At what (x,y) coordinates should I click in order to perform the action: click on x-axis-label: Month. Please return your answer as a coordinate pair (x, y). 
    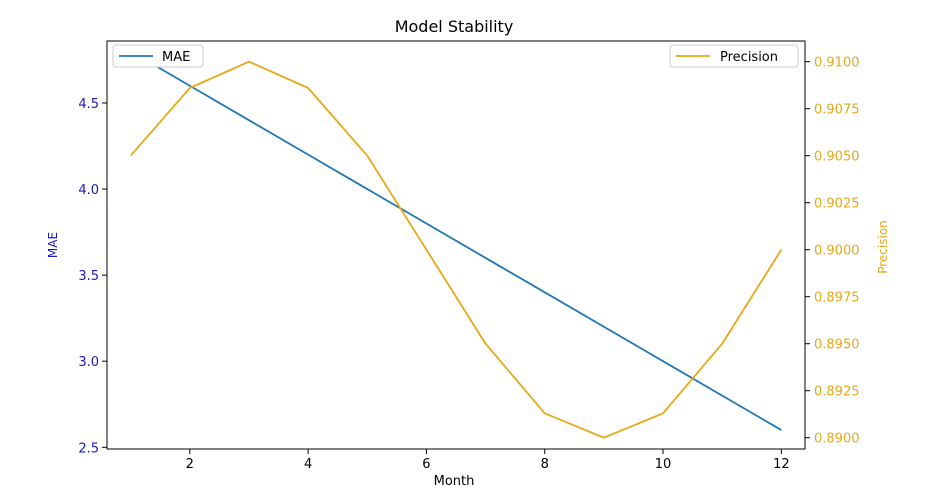
    Looking at the image, I should click on (454, 481).